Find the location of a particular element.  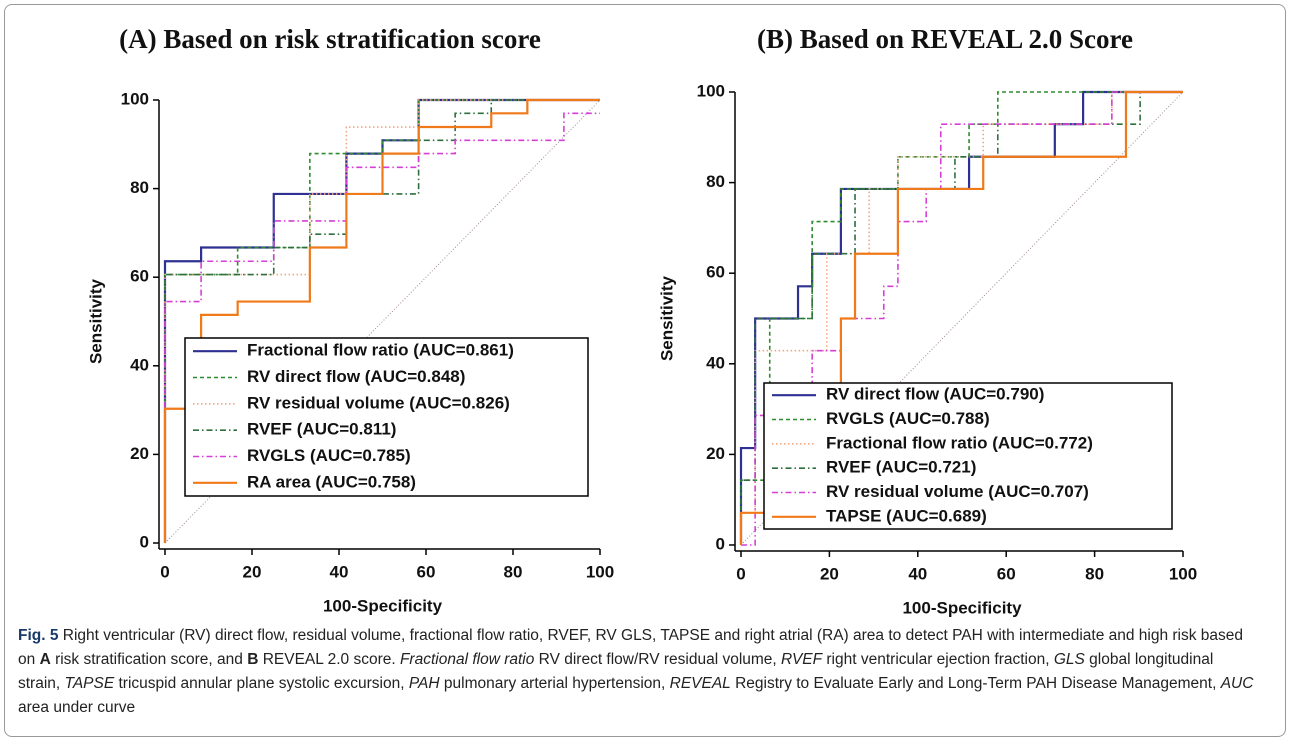

legend-label: Fractional flow ratio (AUC=0.772) is located at coordinates (959, 442).